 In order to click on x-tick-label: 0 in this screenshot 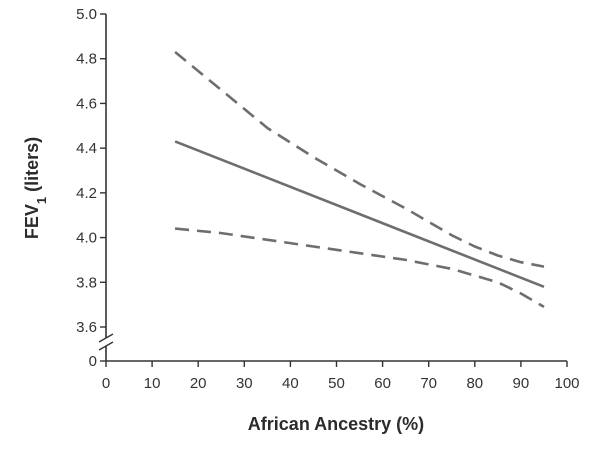, I will do `click(106, 383)`.